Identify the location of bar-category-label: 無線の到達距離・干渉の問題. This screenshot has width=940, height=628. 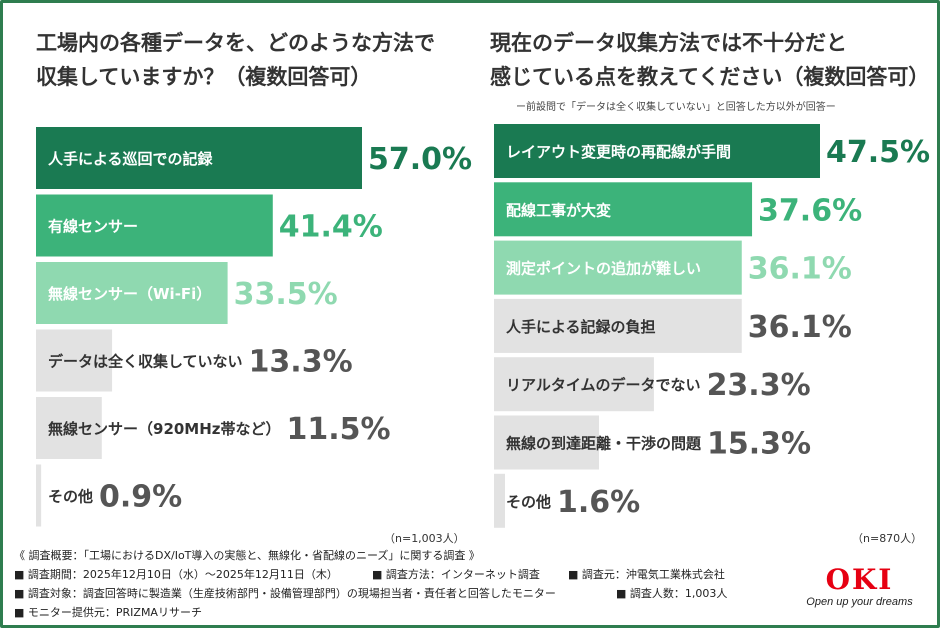
(604, 444).